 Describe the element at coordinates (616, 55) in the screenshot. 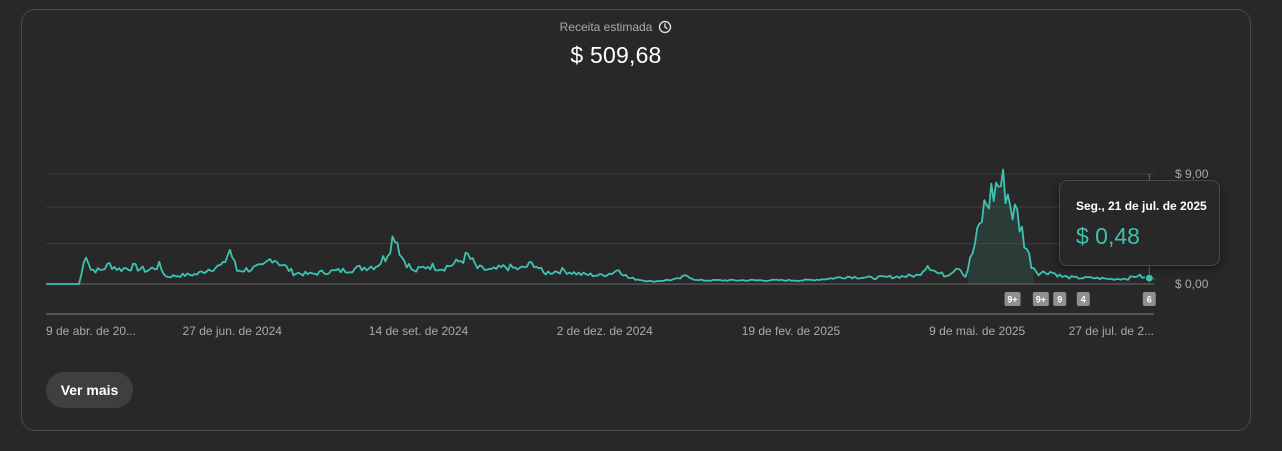

I see `metric-value: $ 509,68` at that location.